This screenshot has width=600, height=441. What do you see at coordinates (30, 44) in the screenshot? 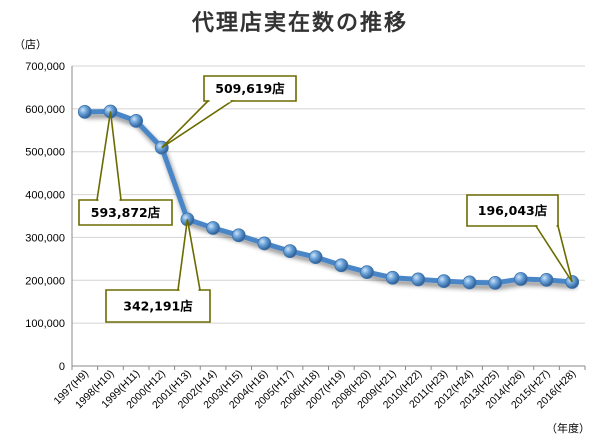
I see `y-axis-unit: （店）` at bounding box center [30, 44].